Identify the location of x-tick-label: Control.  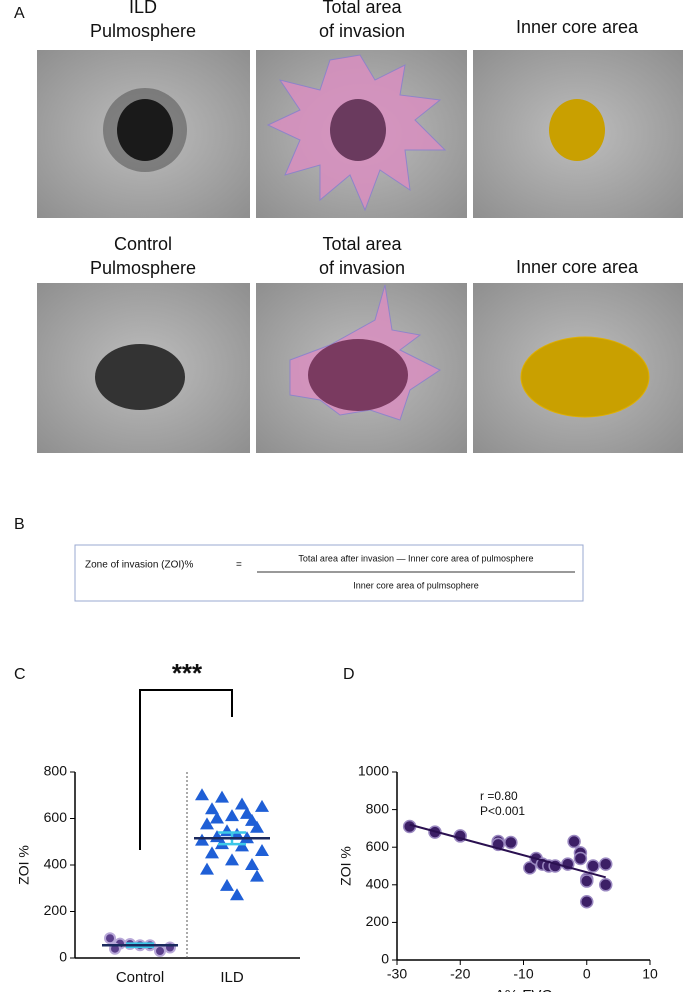
(140, 977).